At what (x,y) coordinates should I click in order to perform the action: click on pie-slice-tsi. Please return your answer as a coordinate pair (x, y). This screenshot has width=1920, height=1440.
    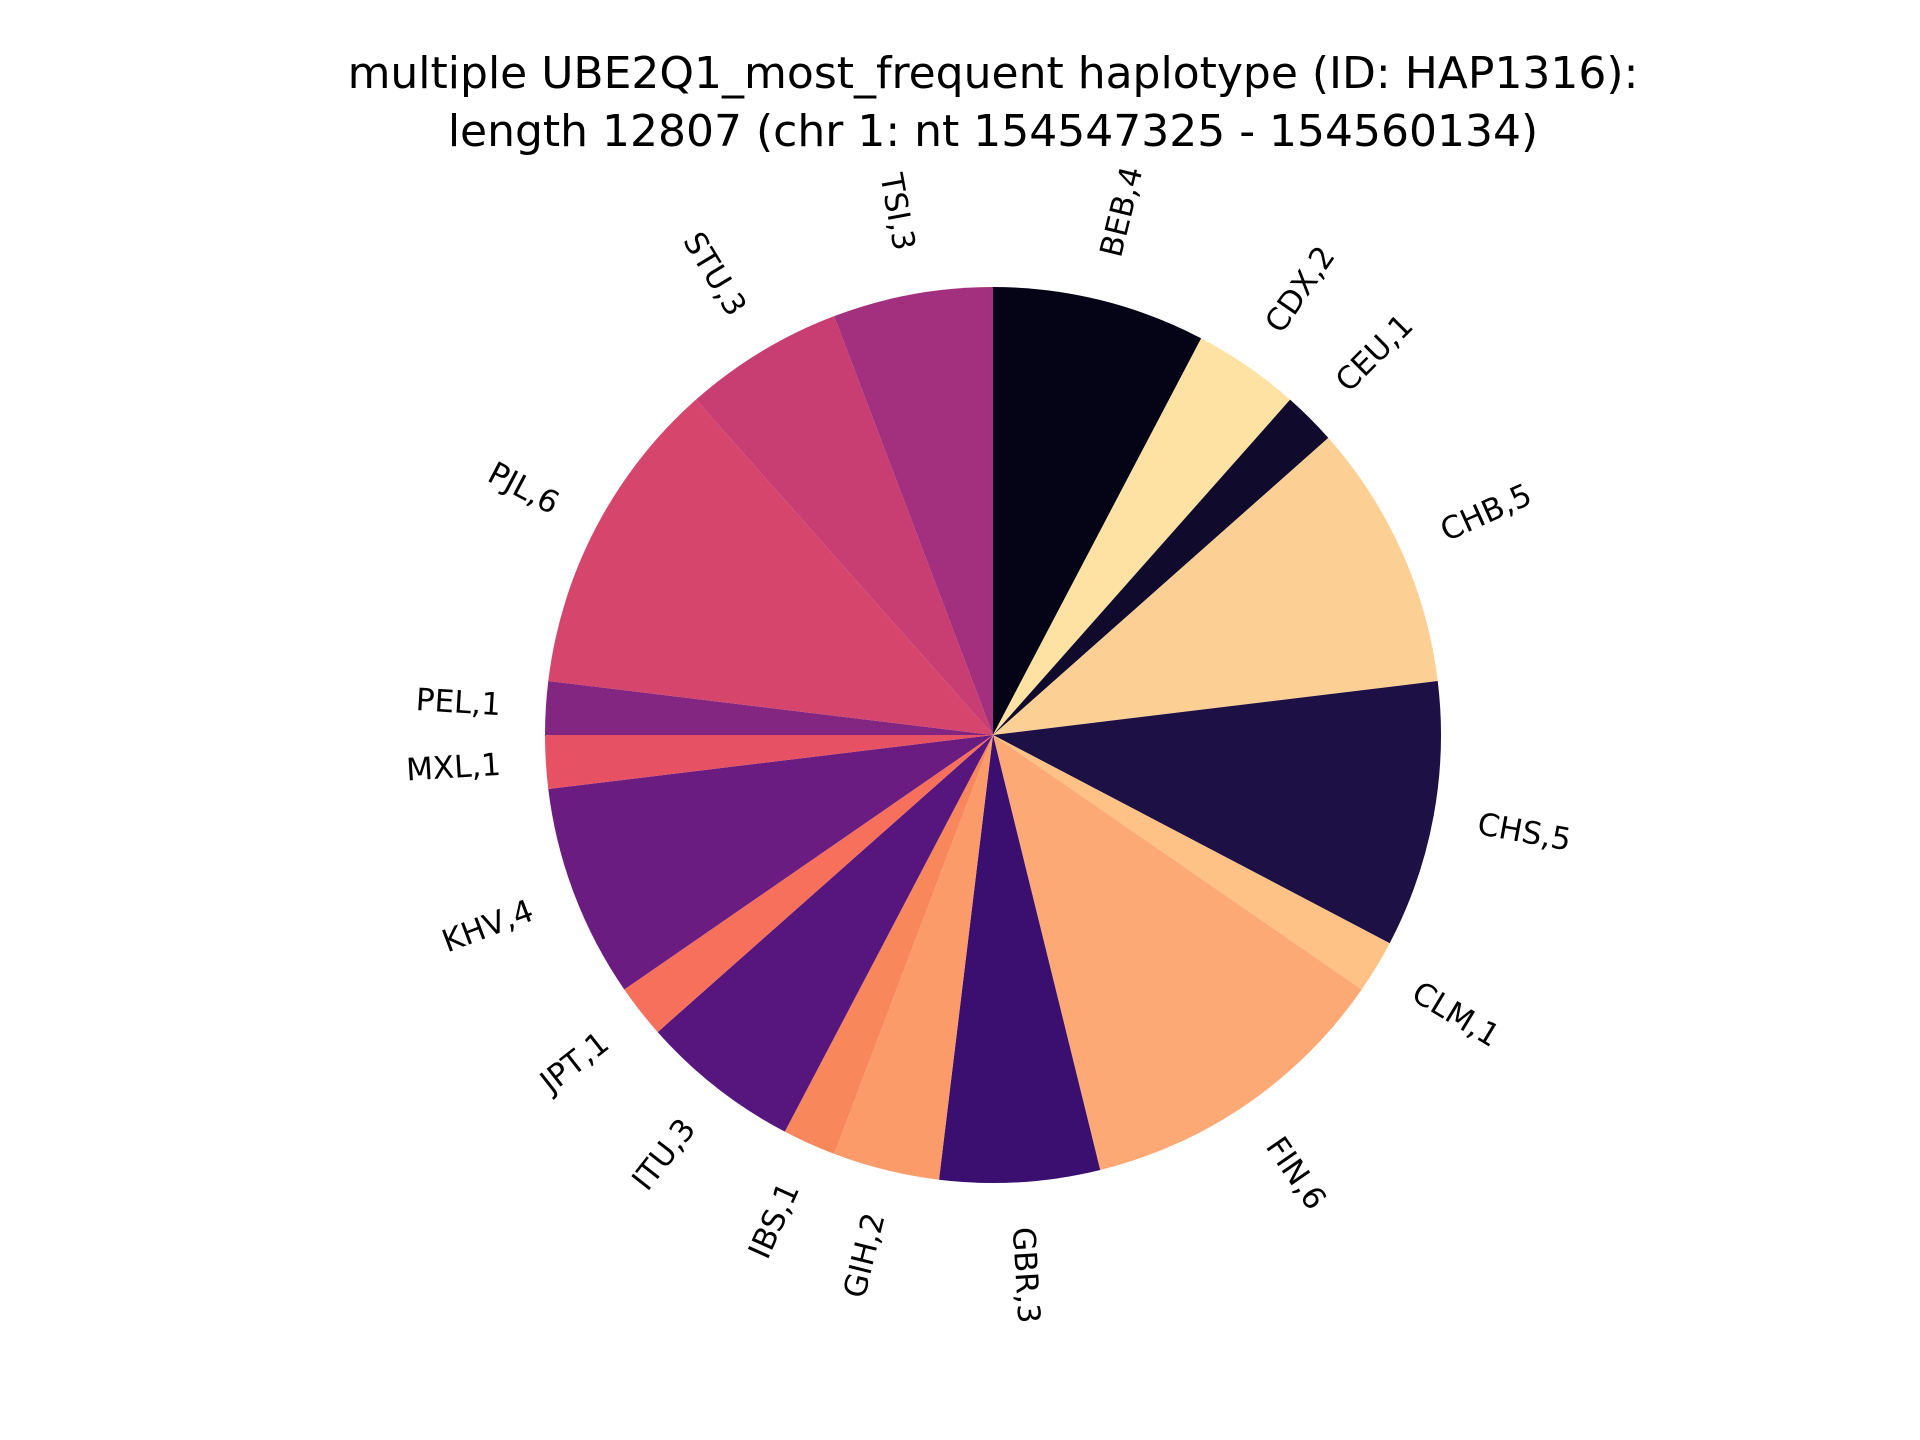
    Looking at the image, I should click on (913, 511).